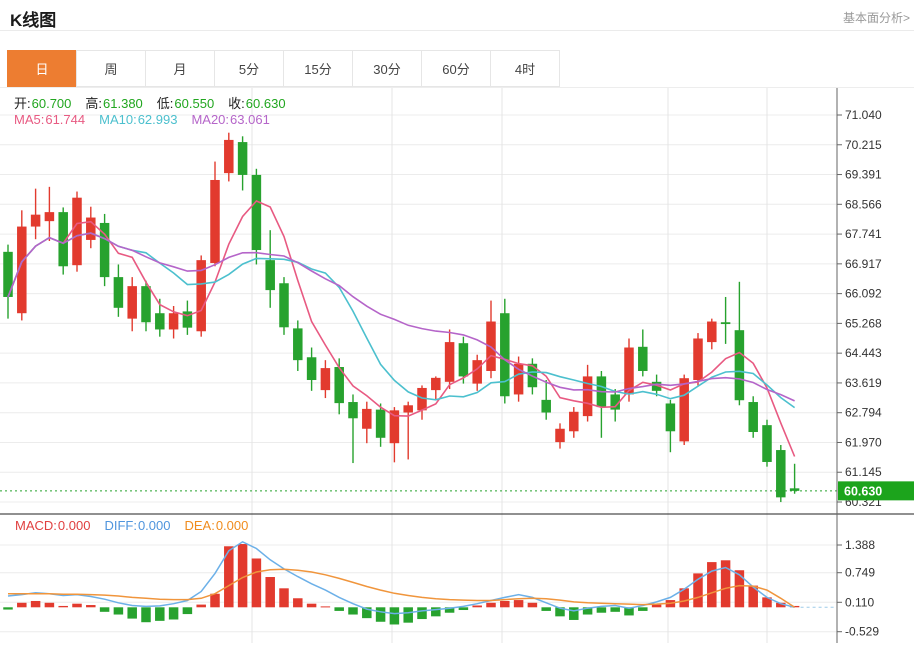 This screenshot has width=914, height=648. What do you see at coordinates (42, 68) in the screenshot?
I see `tab-day: 日` at bounding box center [42, 68].